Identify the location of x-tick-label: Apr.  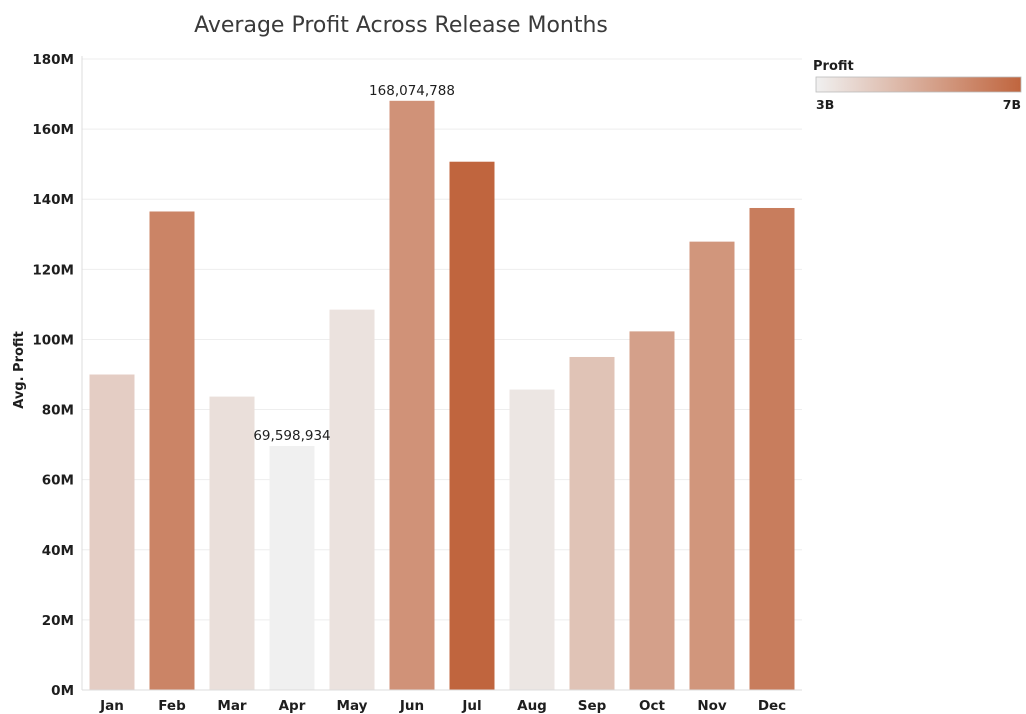
(292, 706).